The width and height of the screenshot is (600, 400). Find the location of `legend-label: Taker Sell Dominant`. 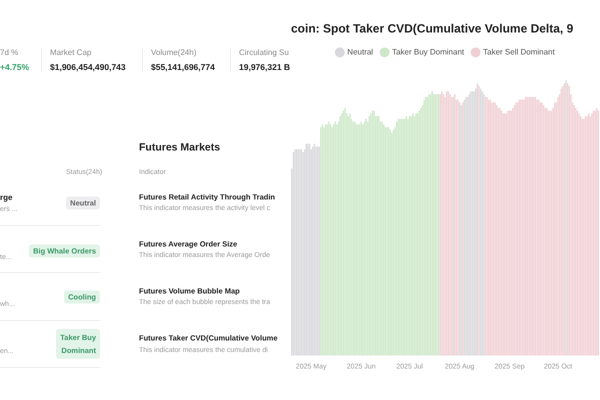

legend-label: Taker Sell Dominant is located at coordinates (519, 52).